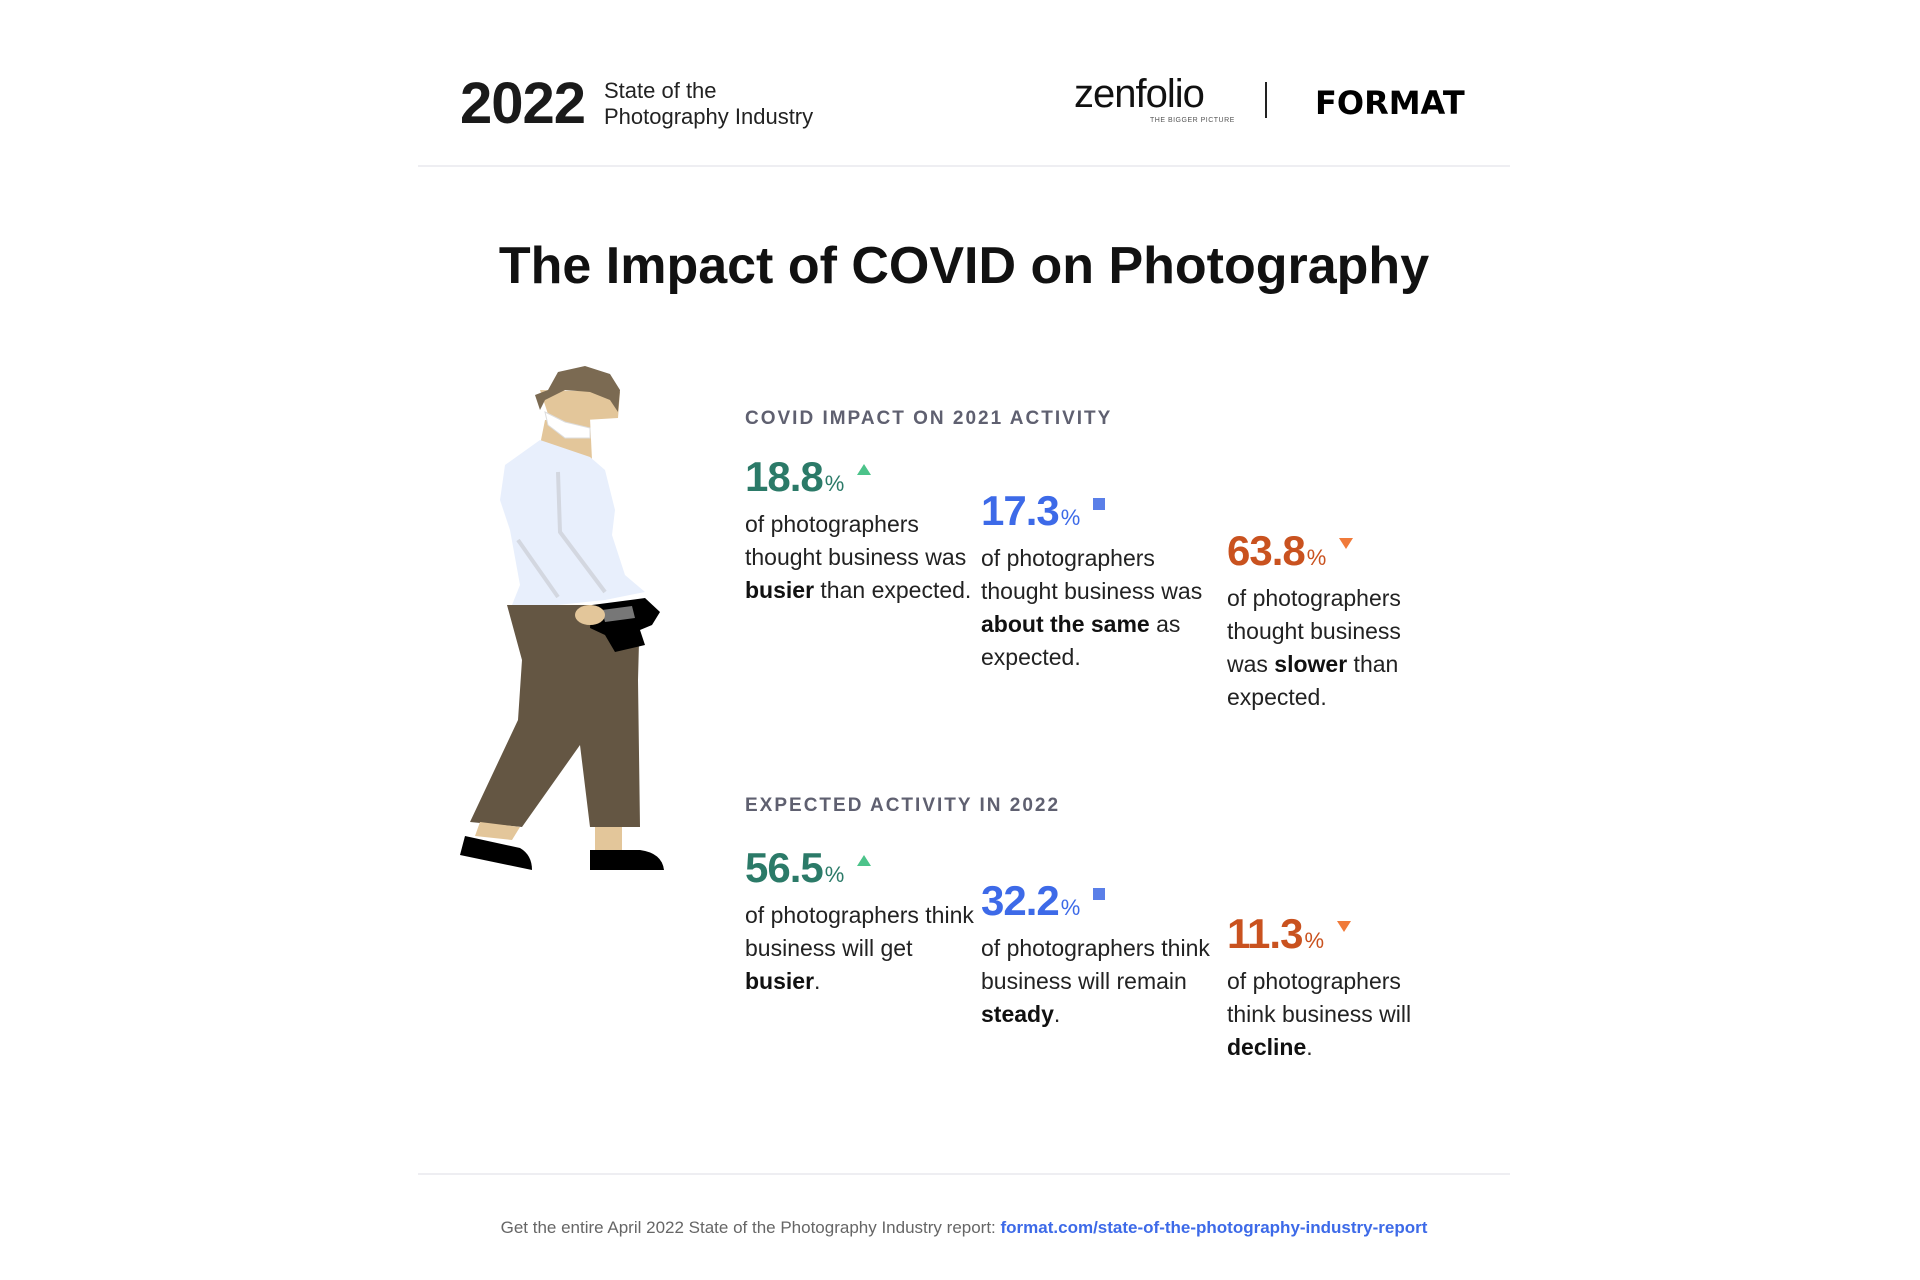 This screenshot has height=1280, width=1920. Describe the element at coordinates (964, 1174) in the screenshot. I see `footer-divider` at that location.